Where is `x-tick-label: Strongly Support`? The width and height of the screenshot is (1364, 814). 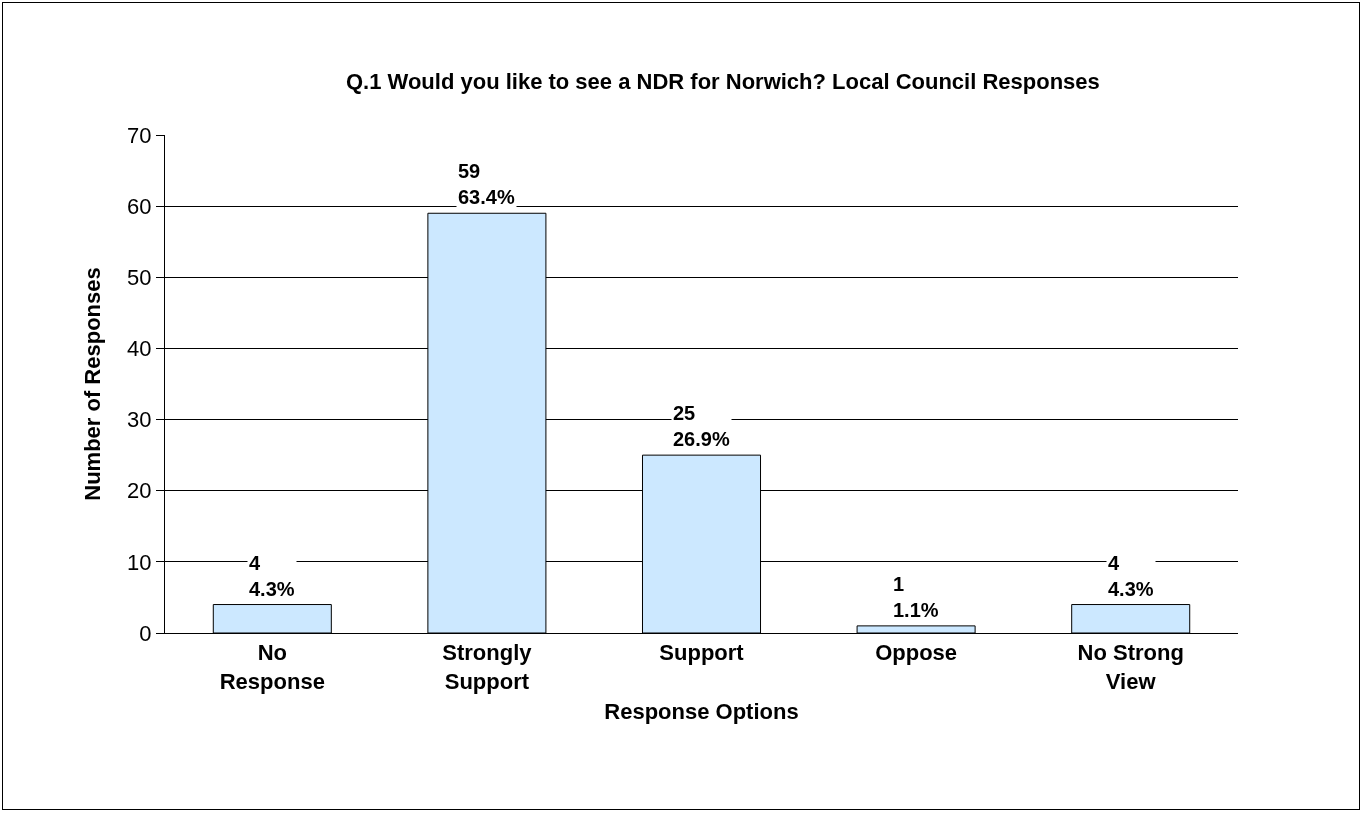
x-tick-label: Strongly Support is located at coordinates (487, 667).